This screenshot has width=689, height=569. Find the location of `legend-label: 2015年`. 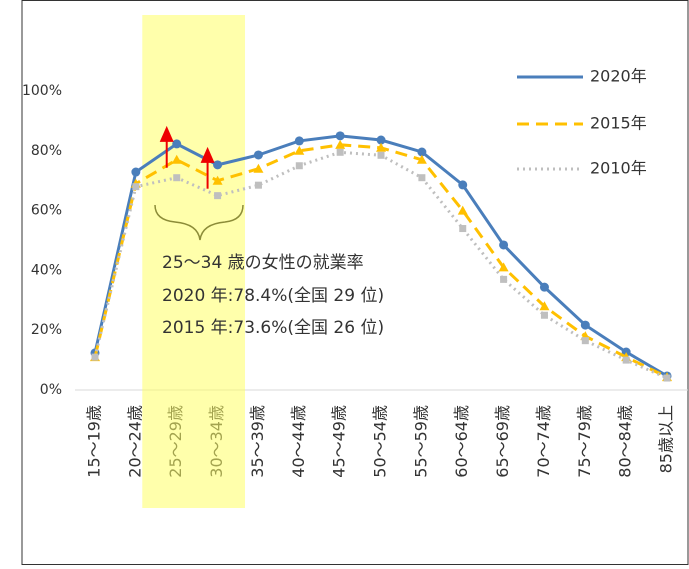

legend-label: 2015年 is located at coordinates (618, 123).